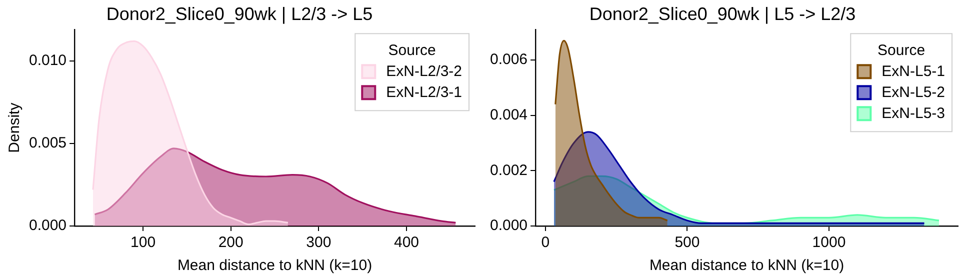  I want to click on x-tick-label: 400, so click(407, 243).